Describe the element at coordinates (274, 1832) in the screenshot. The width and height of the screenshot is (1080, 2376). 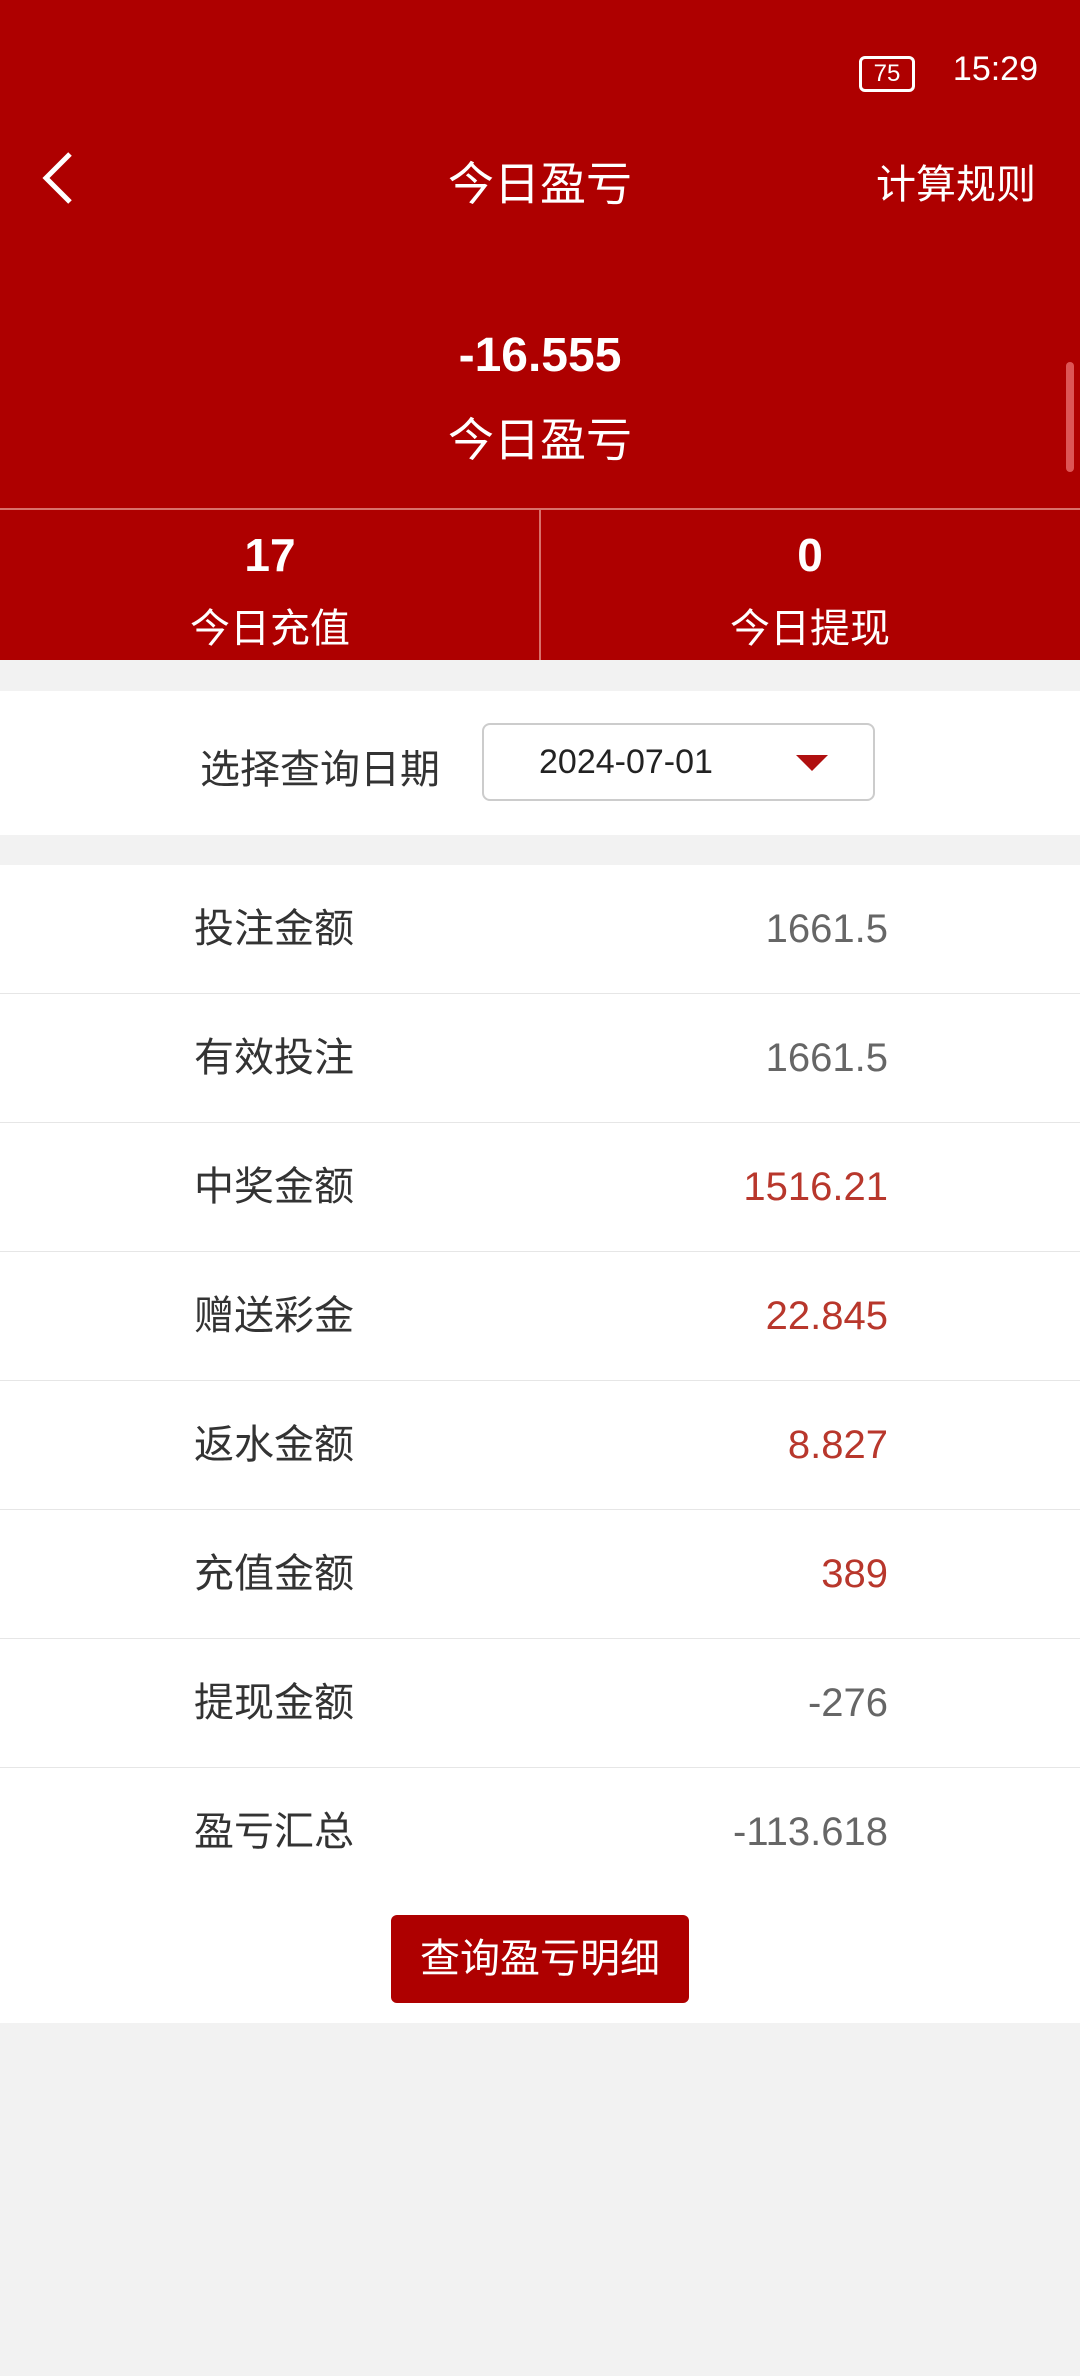
I see `row-label: 盈亏汇总` at that location.